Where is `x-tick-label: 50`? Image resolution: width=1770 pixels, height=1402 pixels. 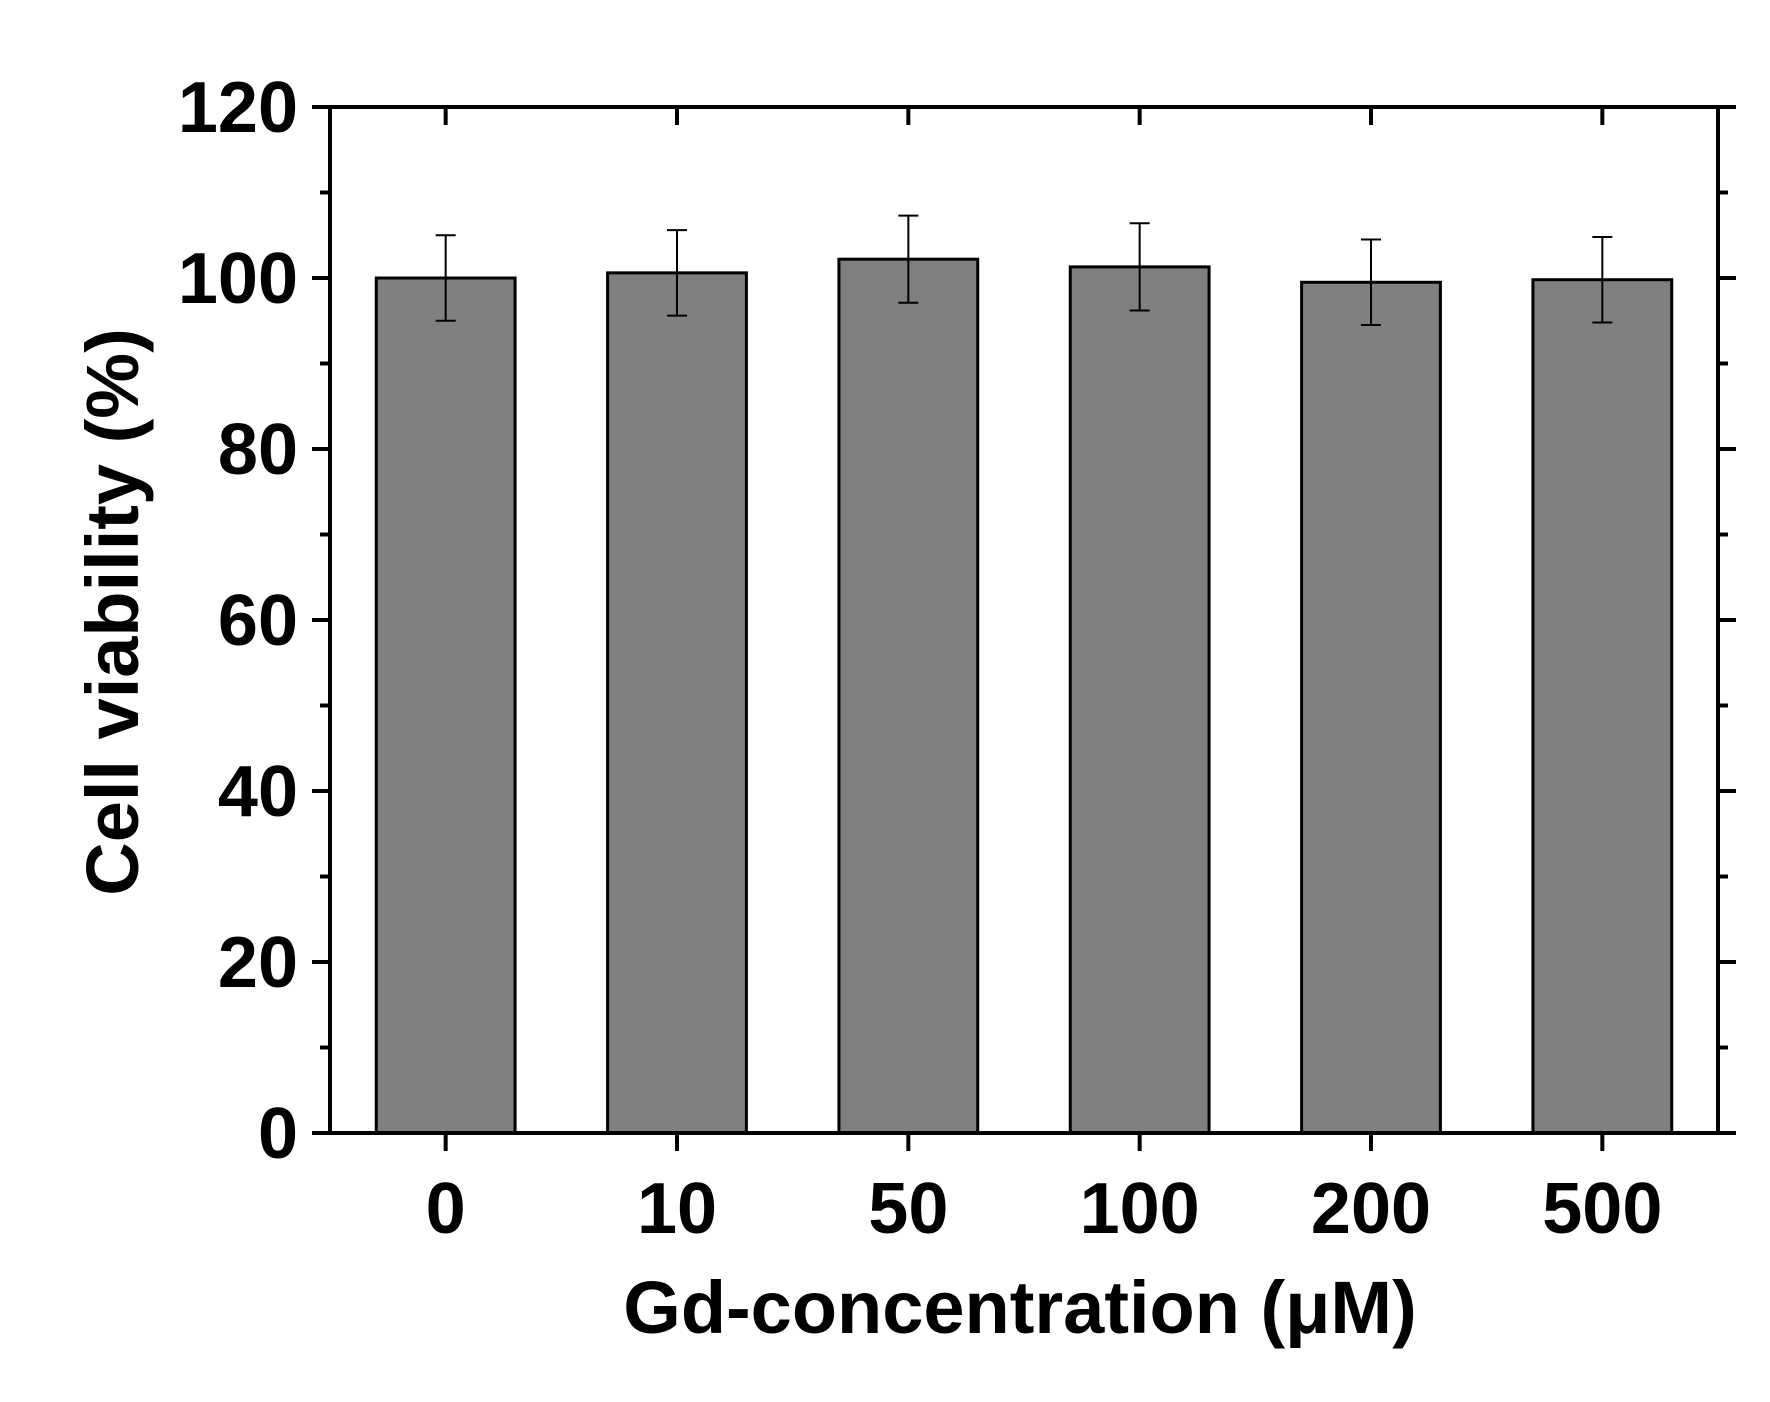 x-tick-label: 50 is located at coordinates (908, 1209).